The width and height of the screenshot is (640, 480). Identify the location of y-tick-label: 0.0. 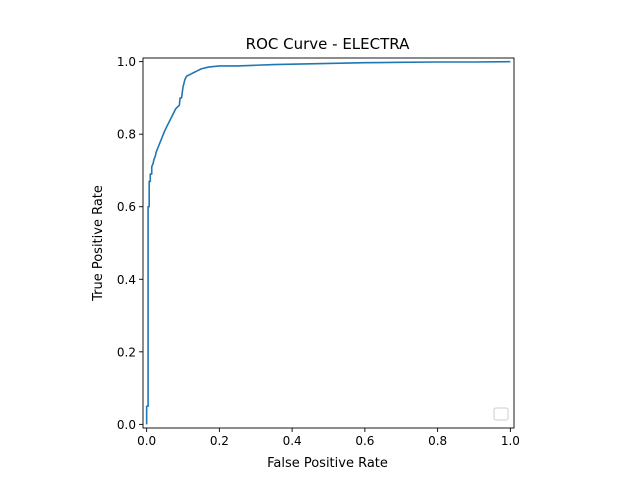
(126, 425).